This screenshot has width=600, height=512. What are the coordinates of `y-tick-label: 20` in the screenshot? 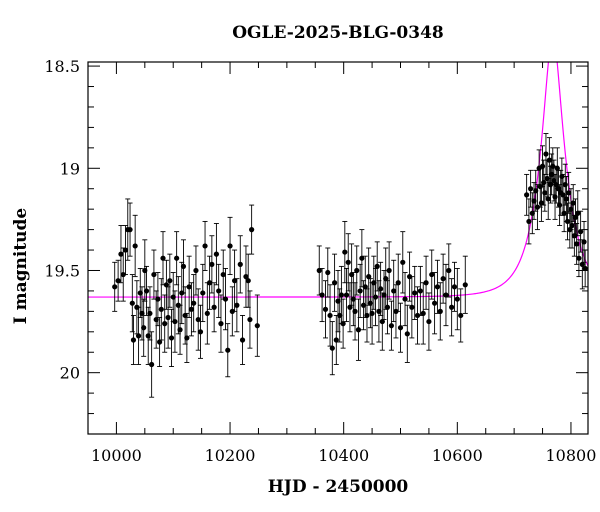 It's located at (70, 373).